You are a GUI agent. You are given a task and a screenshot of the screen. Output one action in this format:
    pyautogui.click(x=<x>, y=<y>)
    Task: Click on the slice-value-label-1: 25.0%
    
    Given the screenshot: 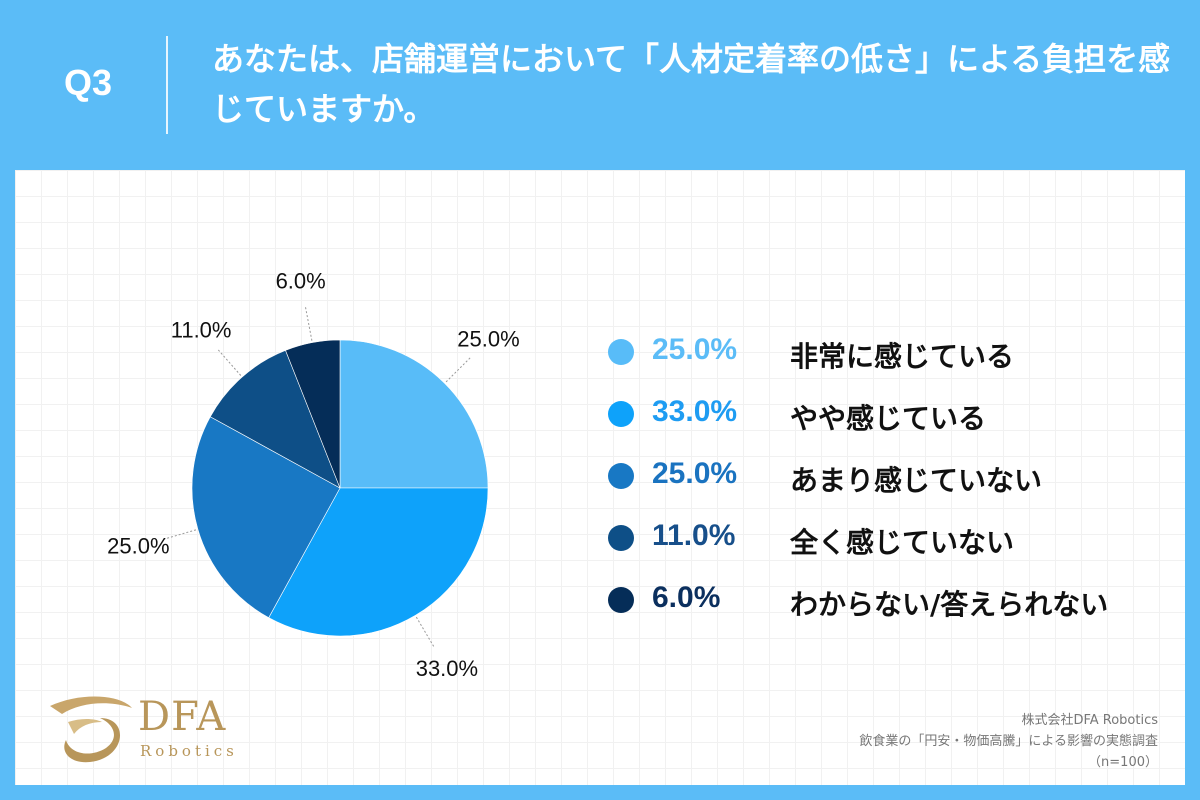 What is the action you would take?
    pyautogui.click(x=488, y=339)
    